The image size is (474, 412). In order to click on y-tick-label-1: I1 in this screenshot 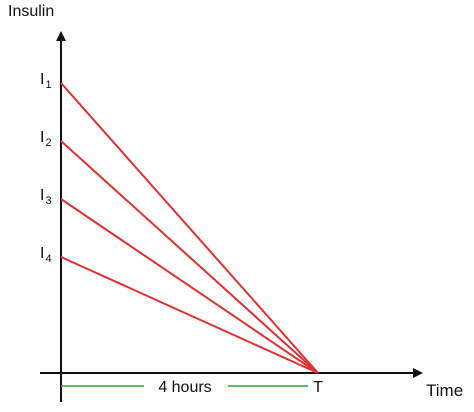, I will do `click(46, 81)`.